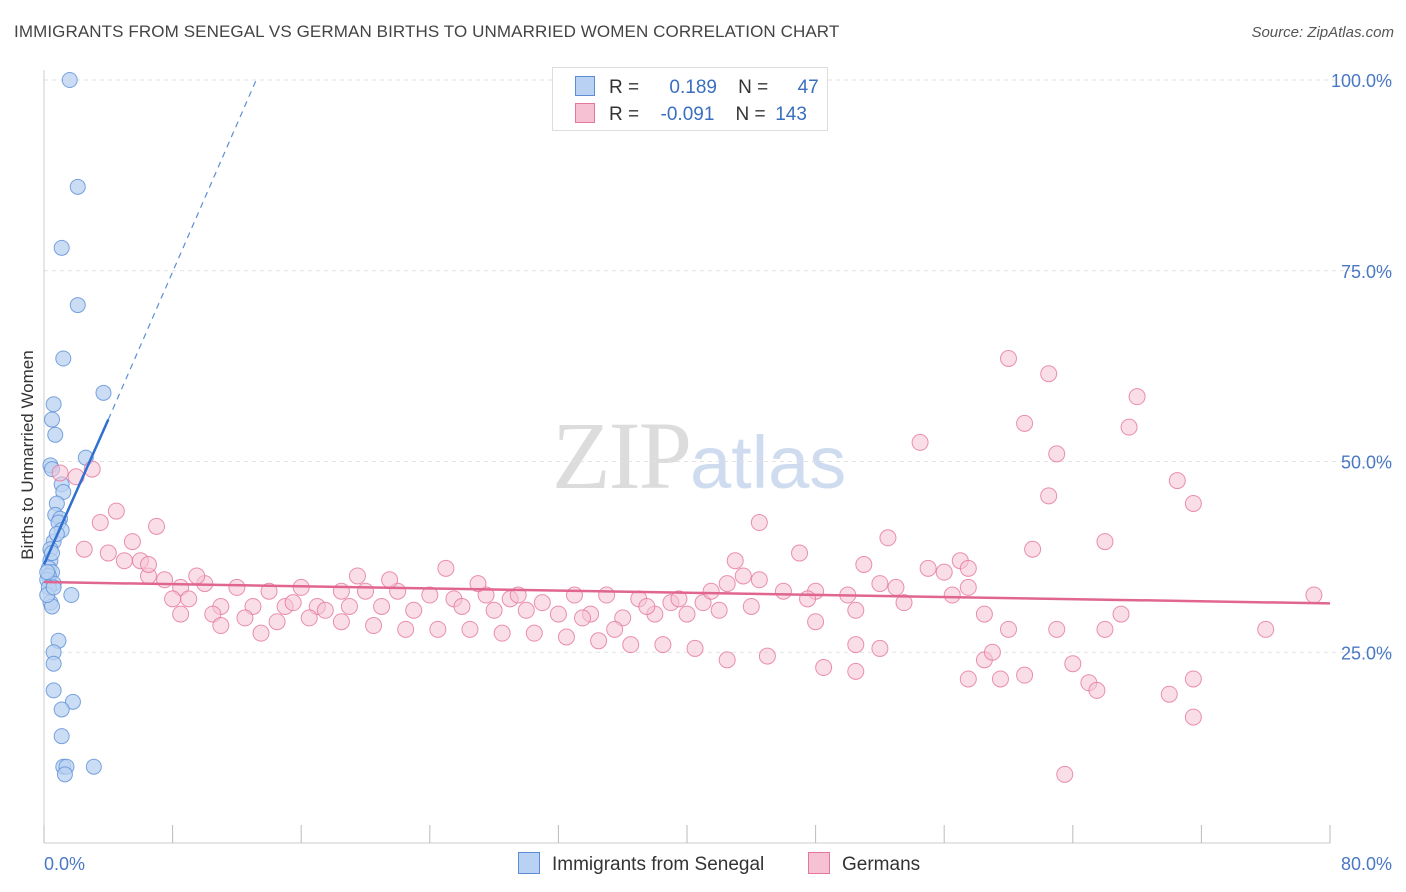  Describe the element at coordinates (690, 99) in the screenshot. I see `stats-legend: R = 0.189 N = 47 R = -0.091 N = 143` at that location.